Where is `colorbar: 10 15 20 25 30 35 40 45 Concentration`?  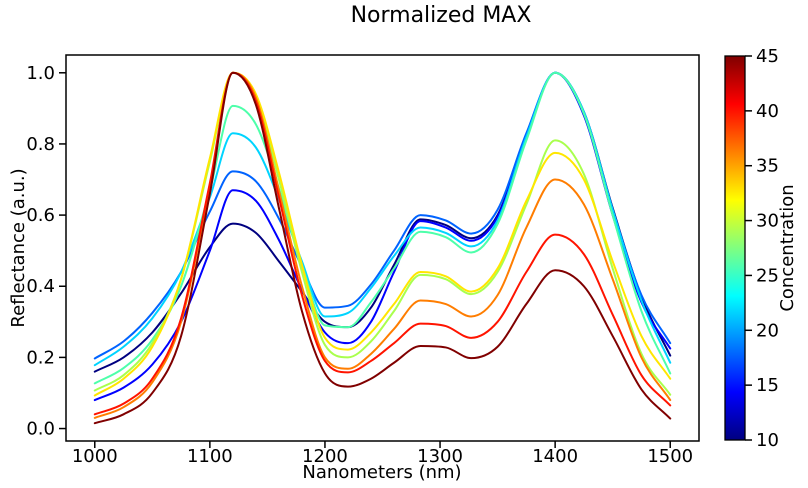
colorbar: 10 15 20 25 30 35 40 45 Concentration is located at coordinates (761, 248).